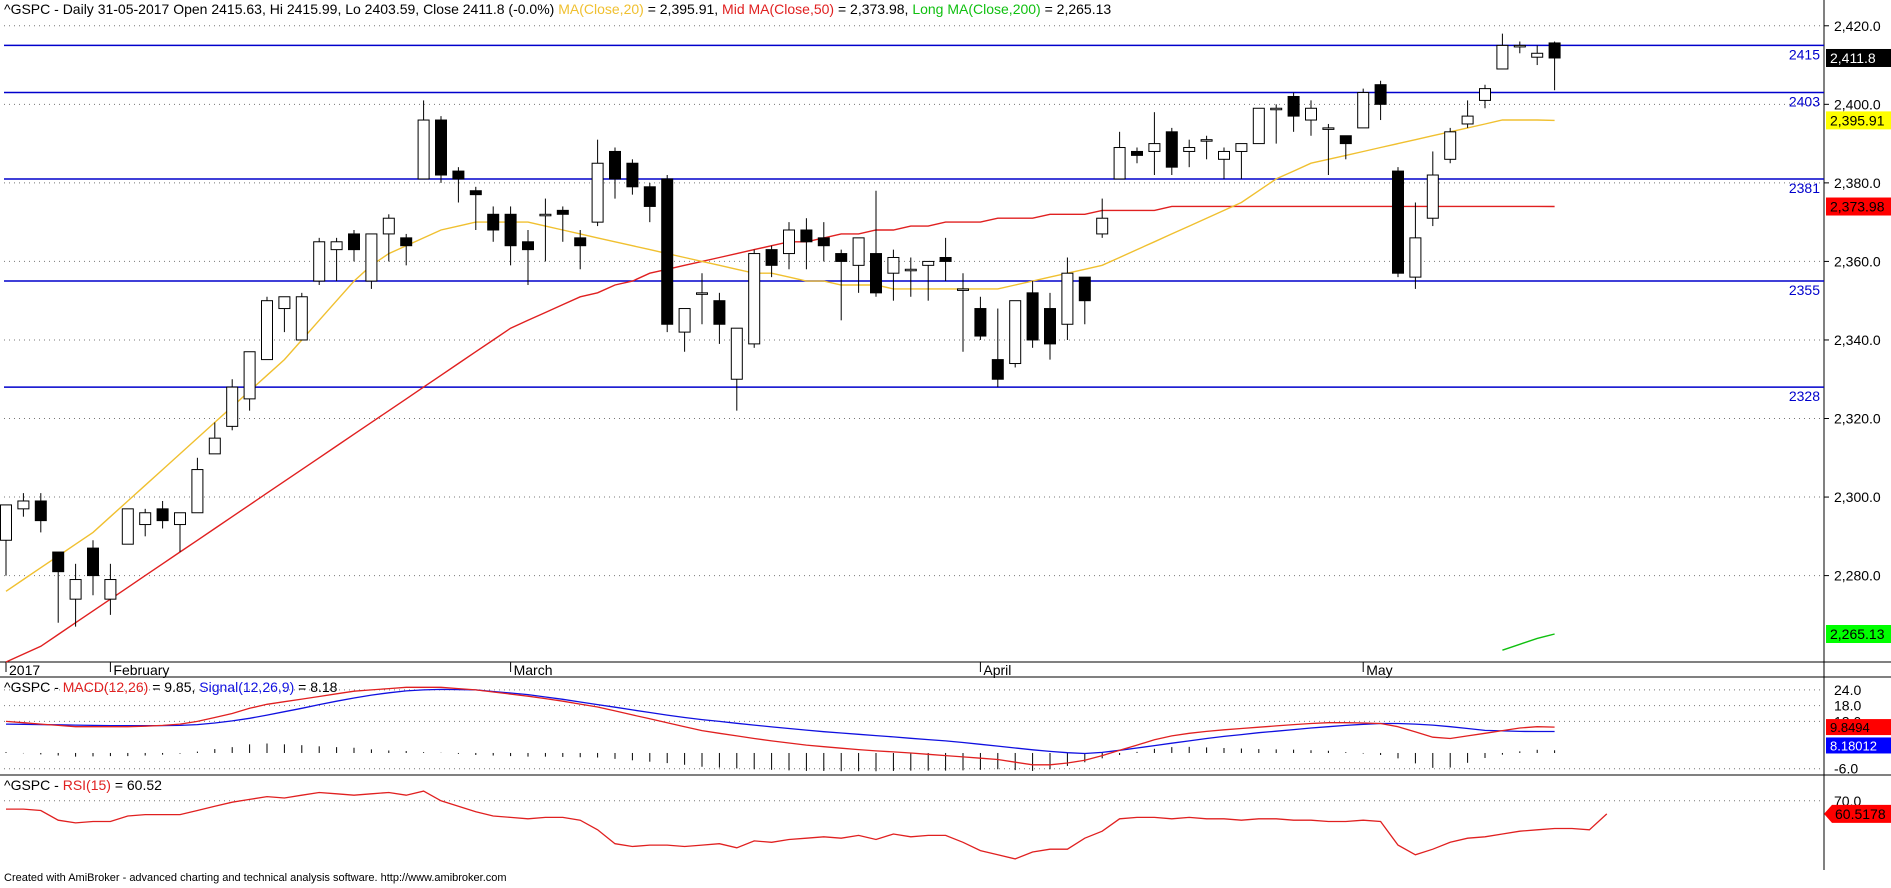 Image resolution: width=1891 pixels, height=888 pixels. I want to click on price-tick-label: 2,360.0, so click(1857, 261).